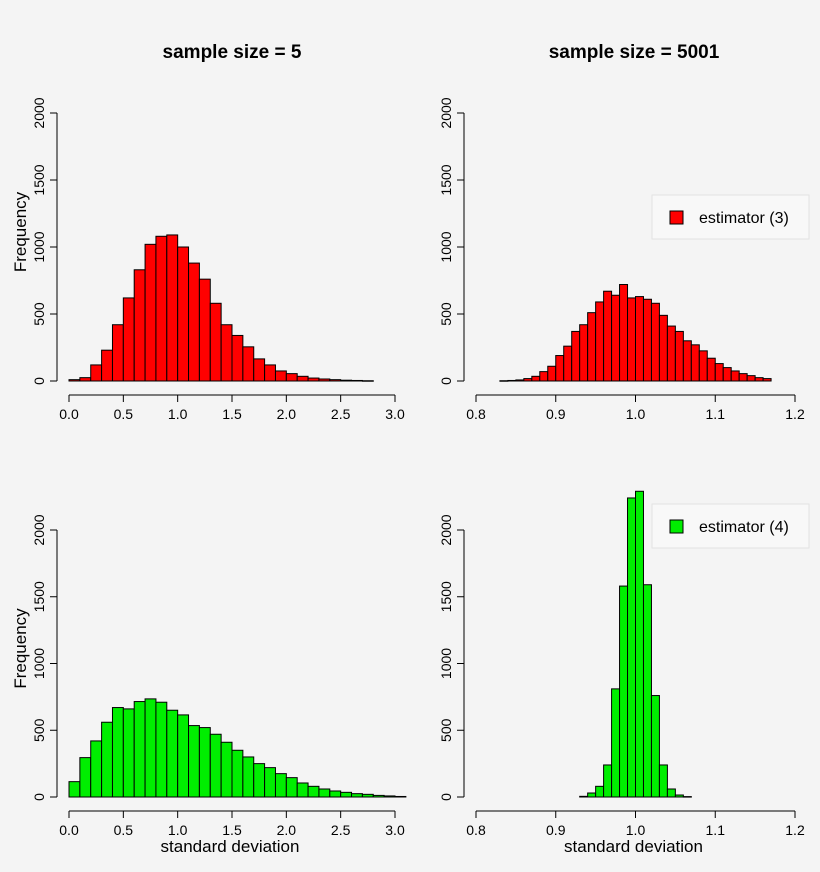  Describe the element at coordinates (633, 846) in the screenshot. I see `x-axis-title: standard deviation` at that location.